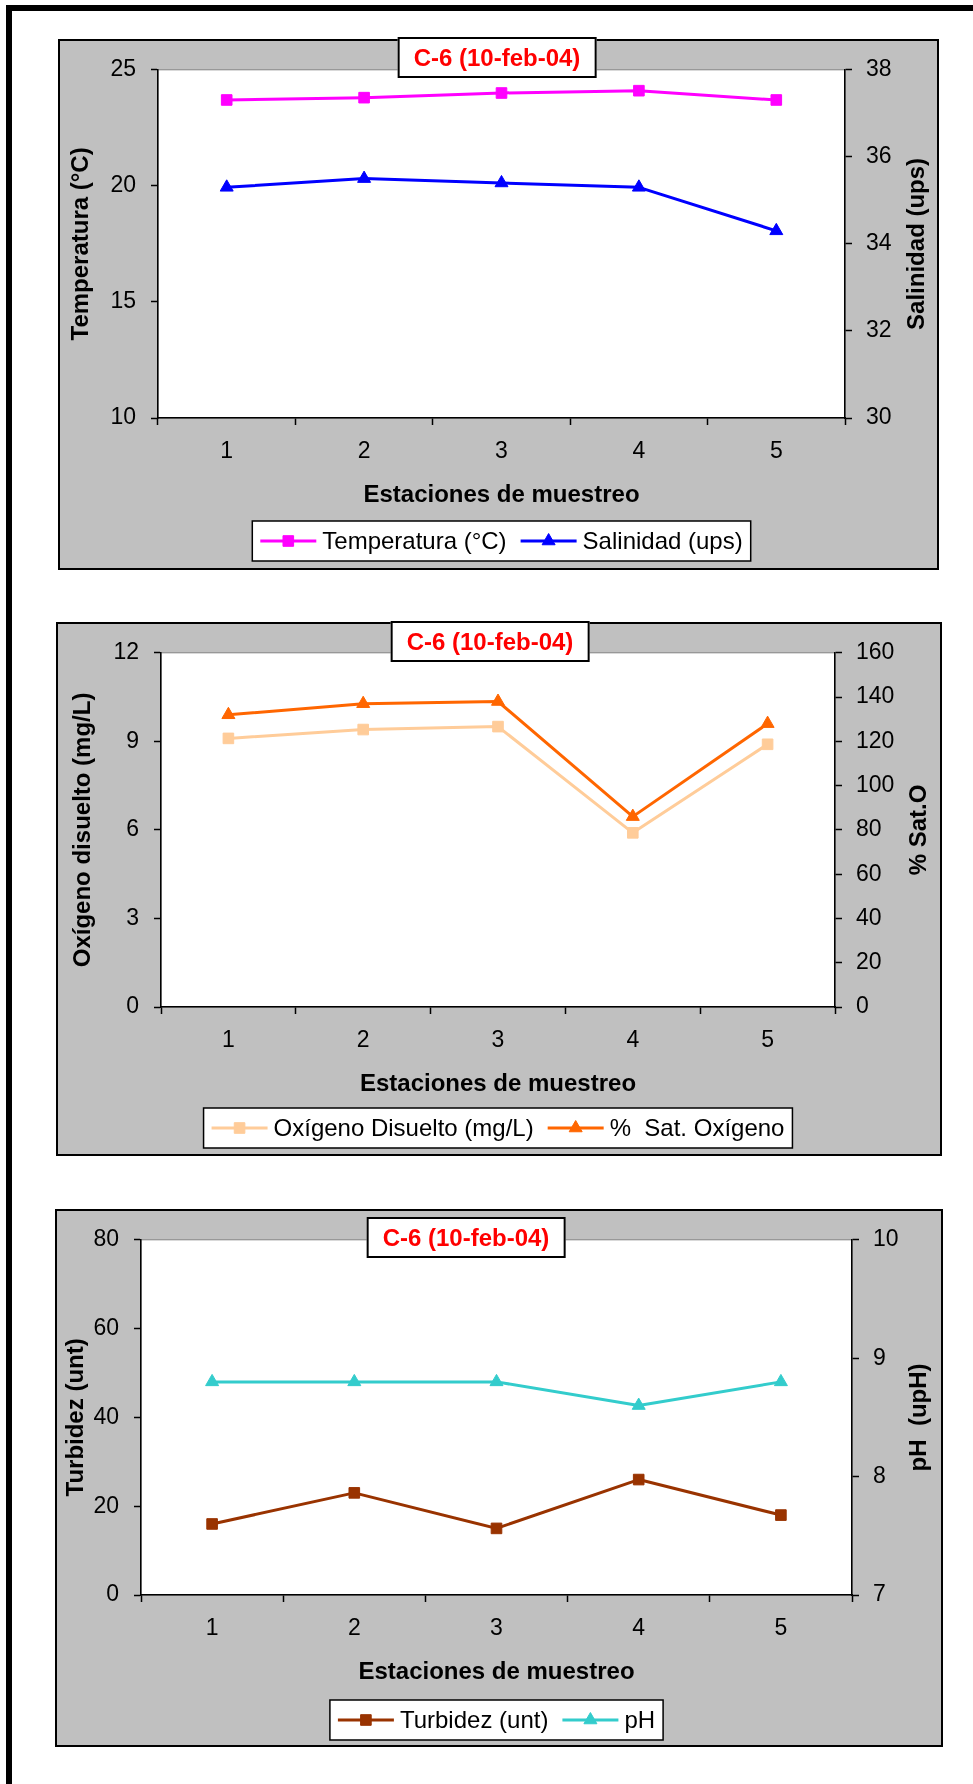  I want to click on y2-tick-label: 20, so click(869, 961).